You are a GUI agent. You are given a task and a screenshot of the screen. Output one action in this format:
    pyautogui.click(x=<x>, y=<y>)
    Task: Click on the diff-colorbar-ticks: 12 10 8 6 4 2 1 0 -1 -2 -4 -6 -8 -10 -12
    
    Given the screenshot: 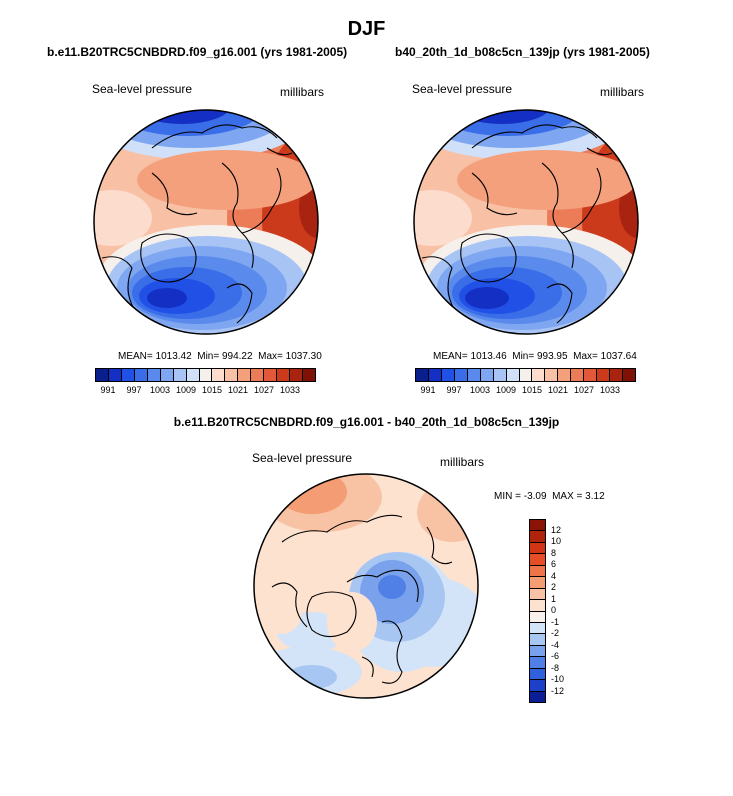 What is the action you would take?
    pyautogui.click(x=566, y=611)
    